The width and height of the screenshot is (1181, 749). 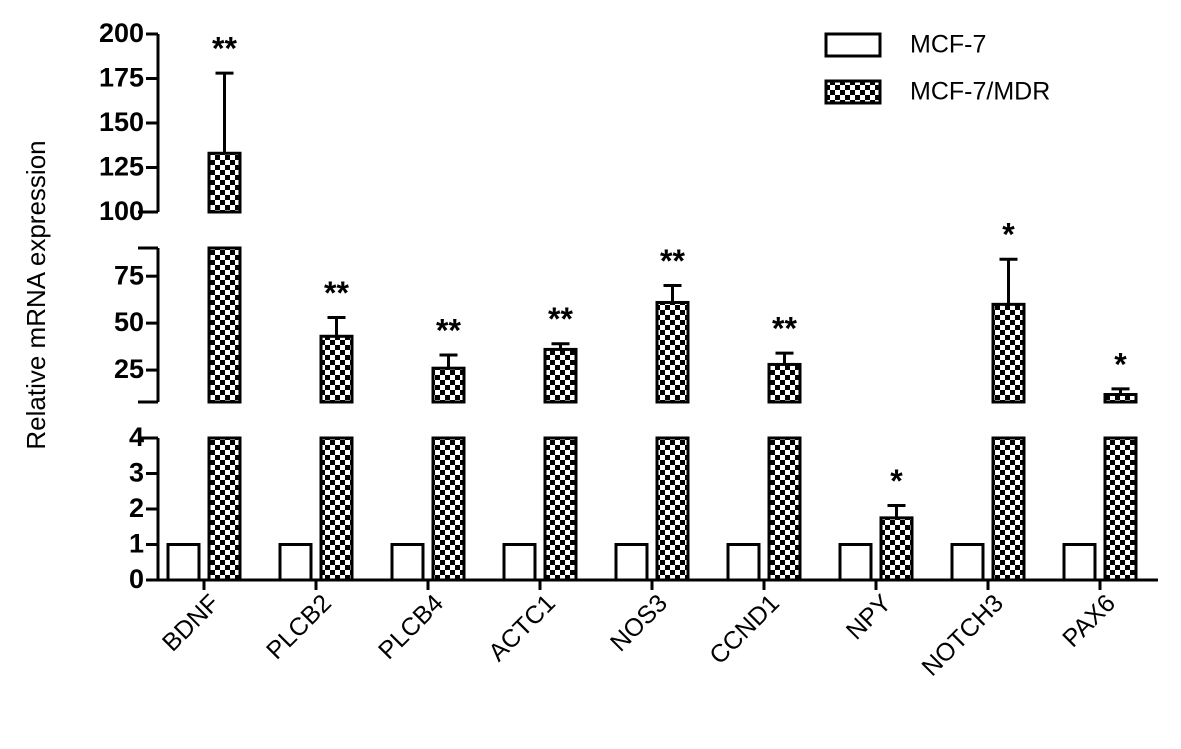 I want to click on y-tick-label: 25, so click(x=129, y=369).